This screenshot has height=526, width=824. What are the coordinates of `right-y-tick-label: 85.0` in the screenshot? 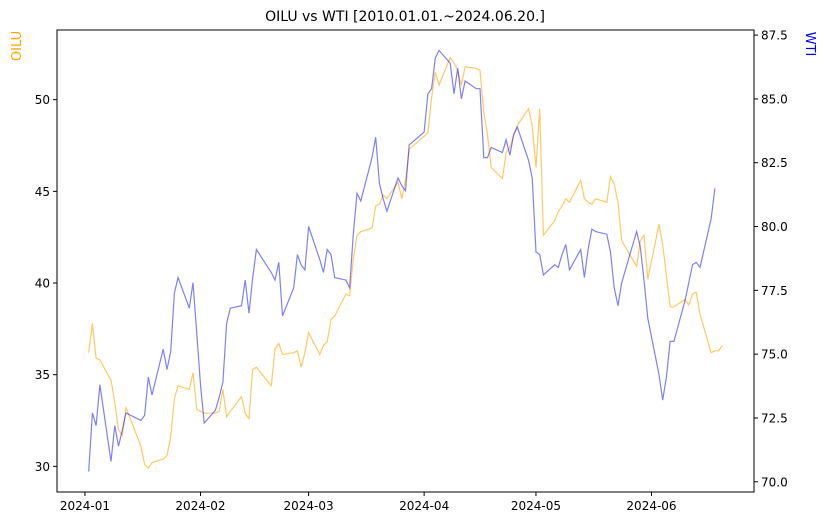 It's located at (774, 99).